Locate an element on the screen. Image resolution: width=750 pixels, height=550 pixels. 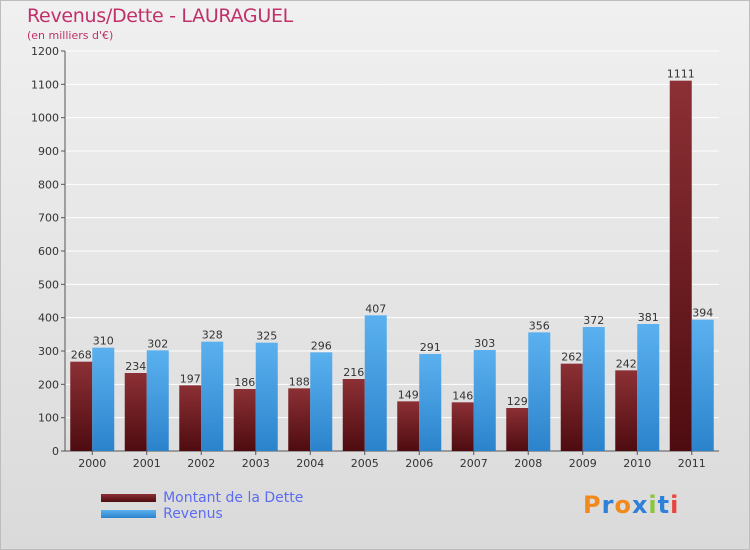
data-label-revenus: 302 is located at coordinates (157, 343).